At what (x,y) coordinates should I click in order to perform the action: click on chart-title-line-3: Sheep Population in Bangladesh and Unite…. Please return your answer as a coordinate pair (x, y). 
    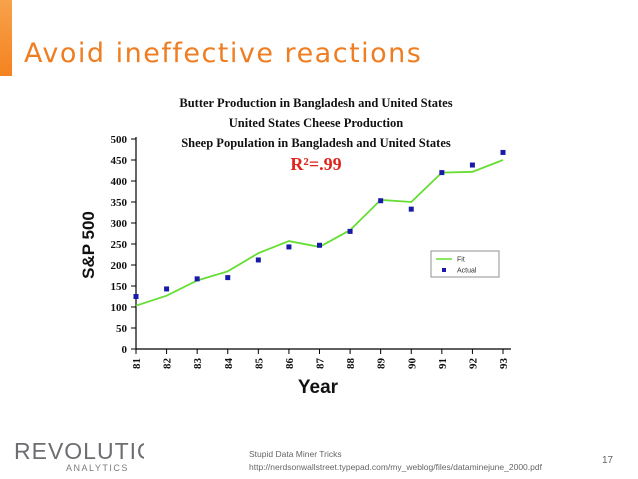
    Looking at the image, I should click on (316, 143).